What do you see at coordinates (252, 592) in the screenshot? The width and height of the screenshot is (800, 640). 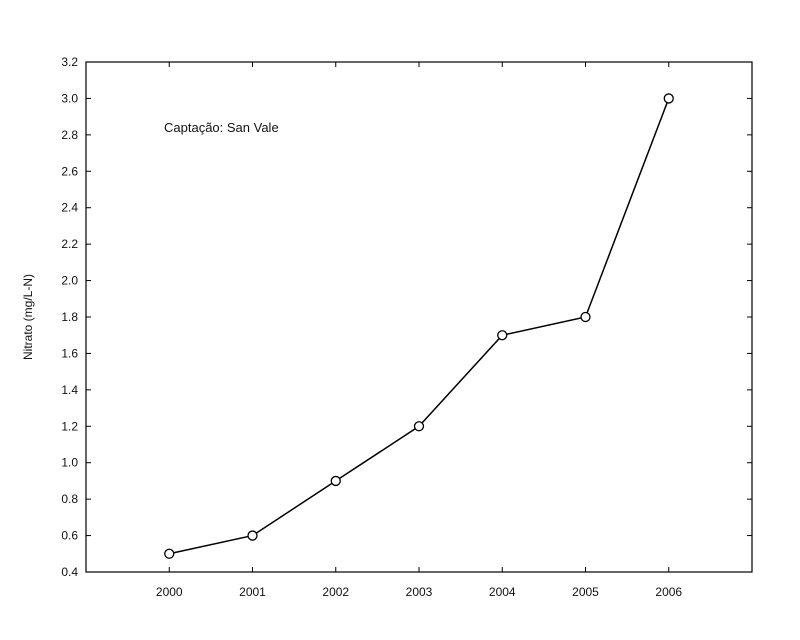 I see `x-tick-label: 2001` at bounding box center [252, 592].